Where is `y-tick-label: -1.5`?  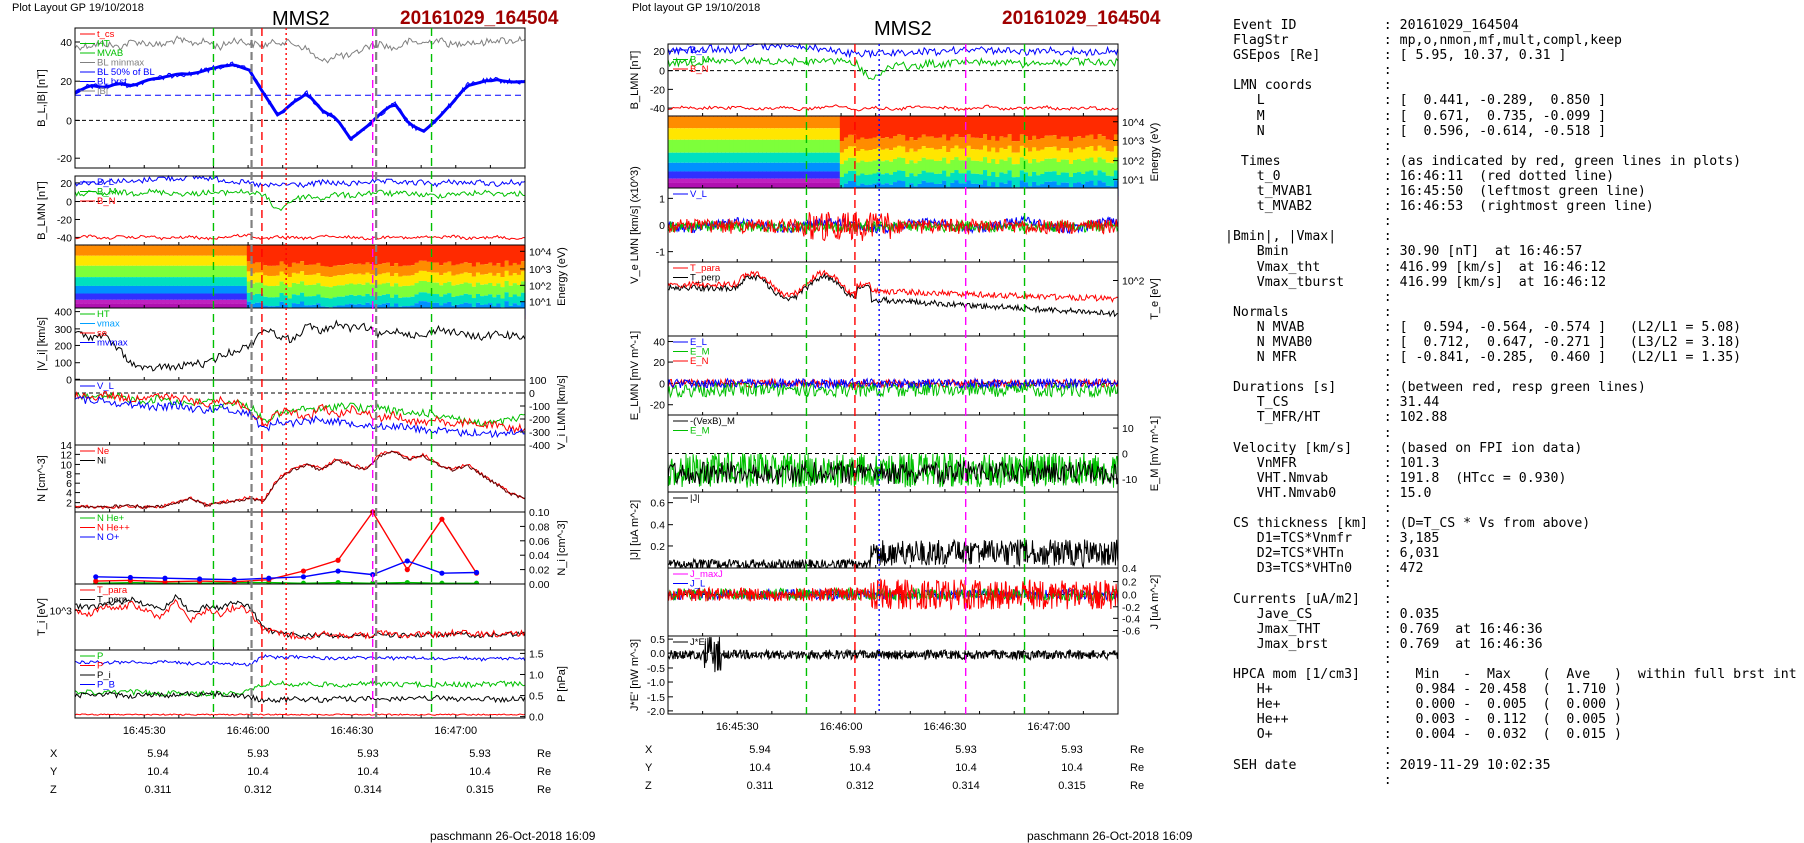 y-tick-label: -1.5 is located at coordinates (656, 698).